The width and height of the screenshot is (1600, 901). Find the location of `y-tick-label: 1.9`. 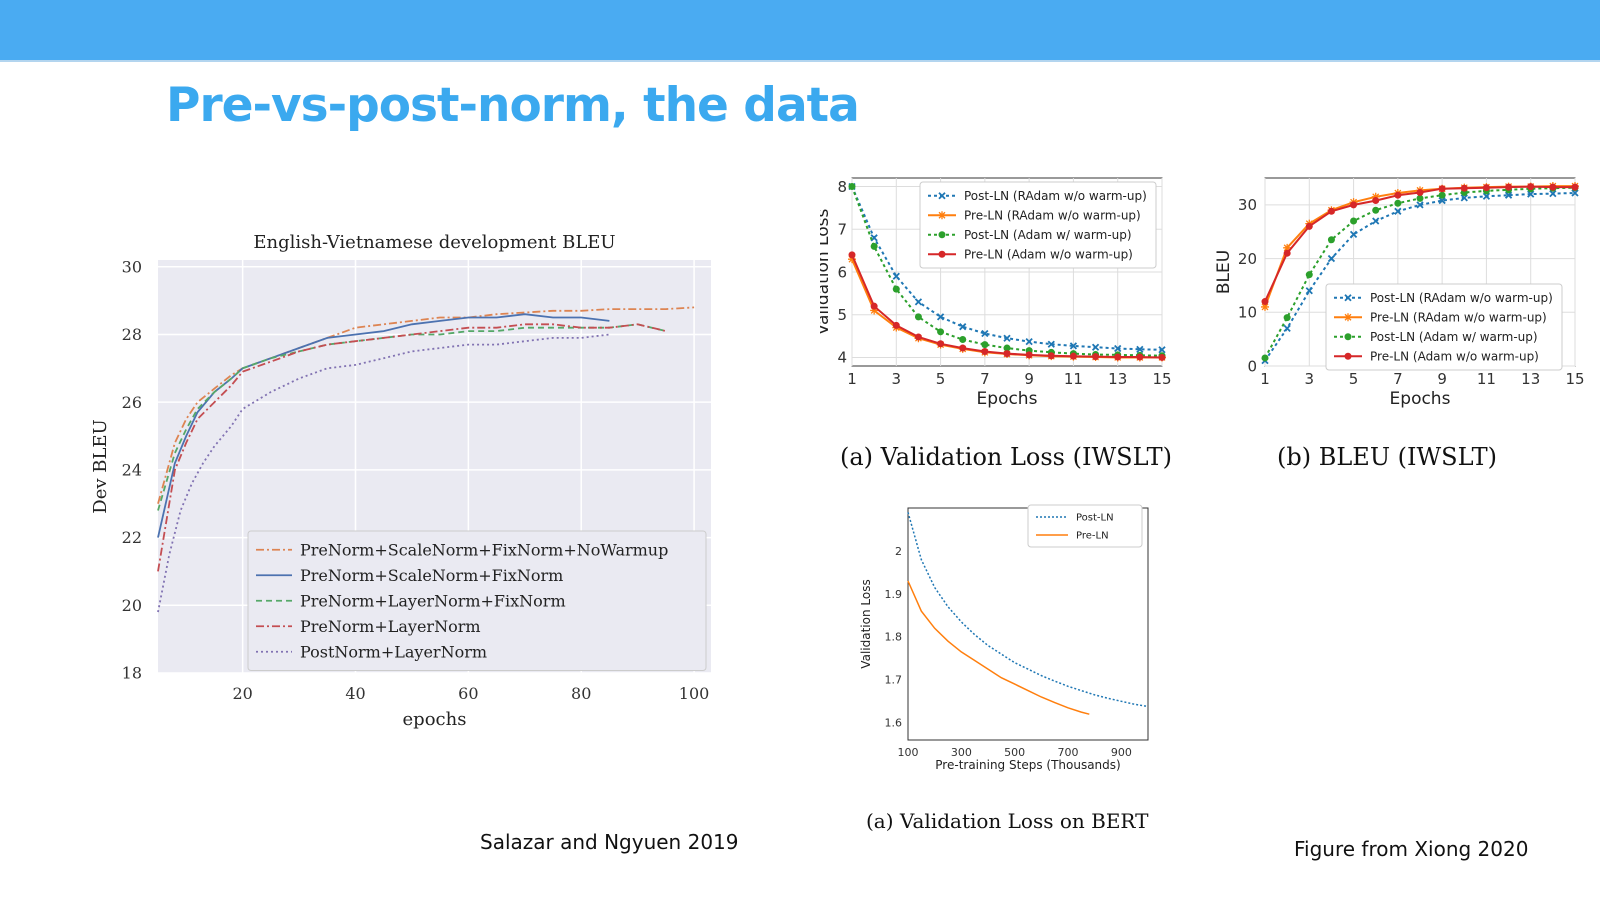

y-tick-label: 1.9 is located at coordinates (894, 594).